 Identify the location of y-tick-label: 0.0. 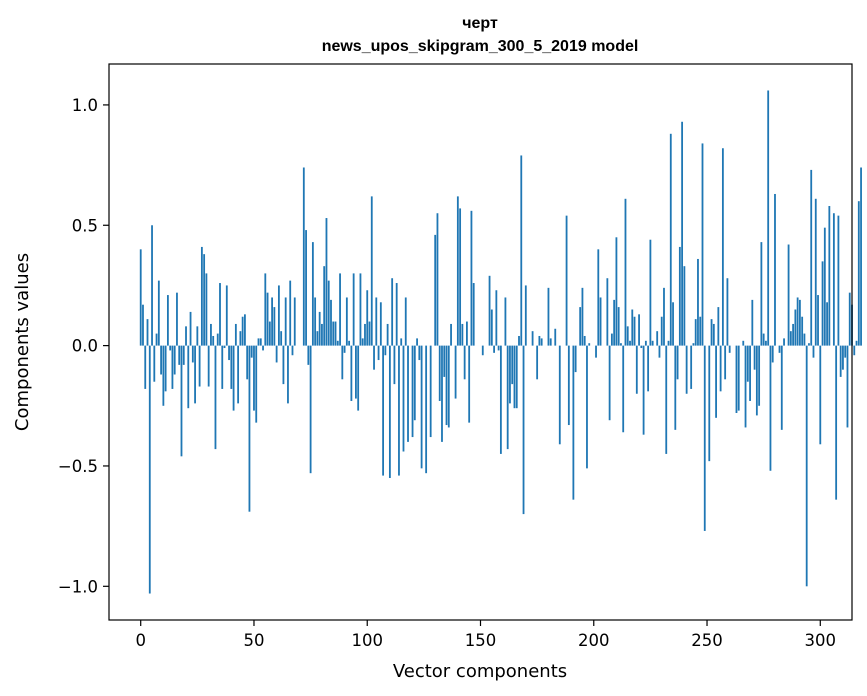
(85, 346).